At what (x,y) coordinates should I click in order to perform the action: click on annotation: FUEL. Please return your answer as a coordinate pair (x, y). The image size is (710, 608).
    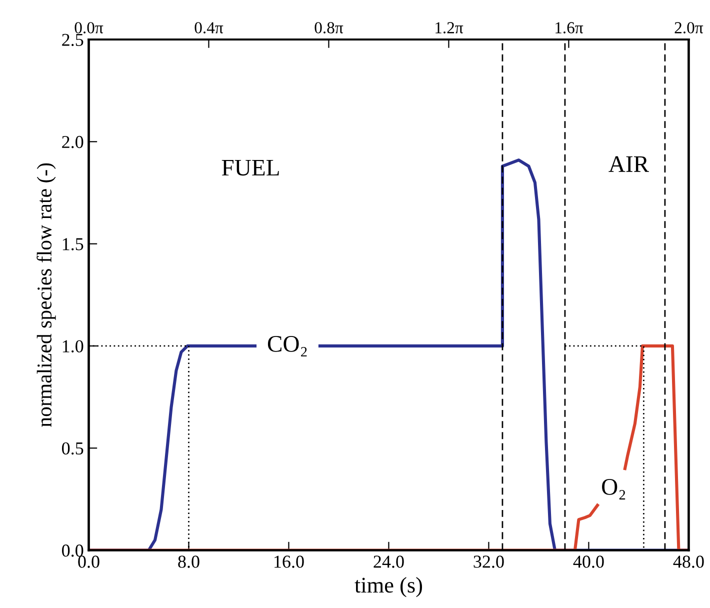
    Looking at the image, I should click on (250, 168).